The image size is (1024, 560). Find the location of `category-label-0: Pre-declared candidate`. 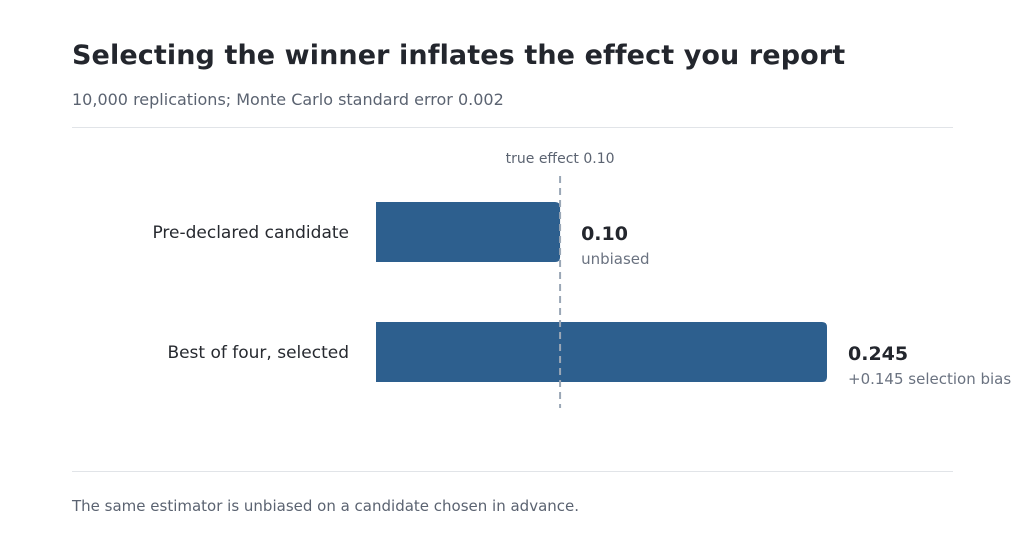

category-label-0: Pre-declared candidate is located at coordinates (250, 233).